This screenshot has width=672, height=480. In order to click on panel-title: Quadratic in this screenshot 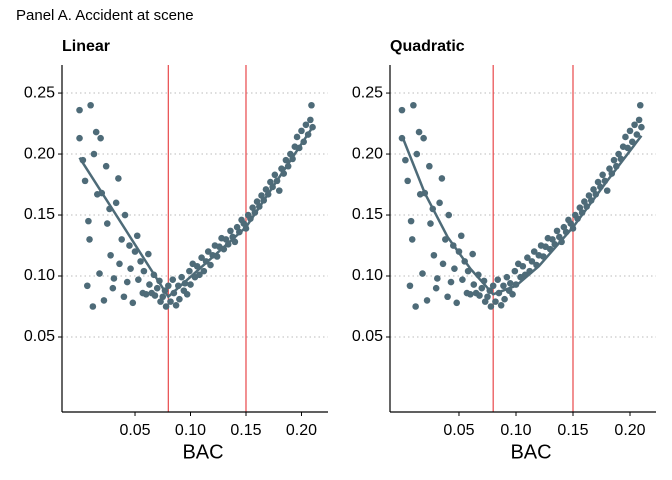, I will do `click(427, 46)`.